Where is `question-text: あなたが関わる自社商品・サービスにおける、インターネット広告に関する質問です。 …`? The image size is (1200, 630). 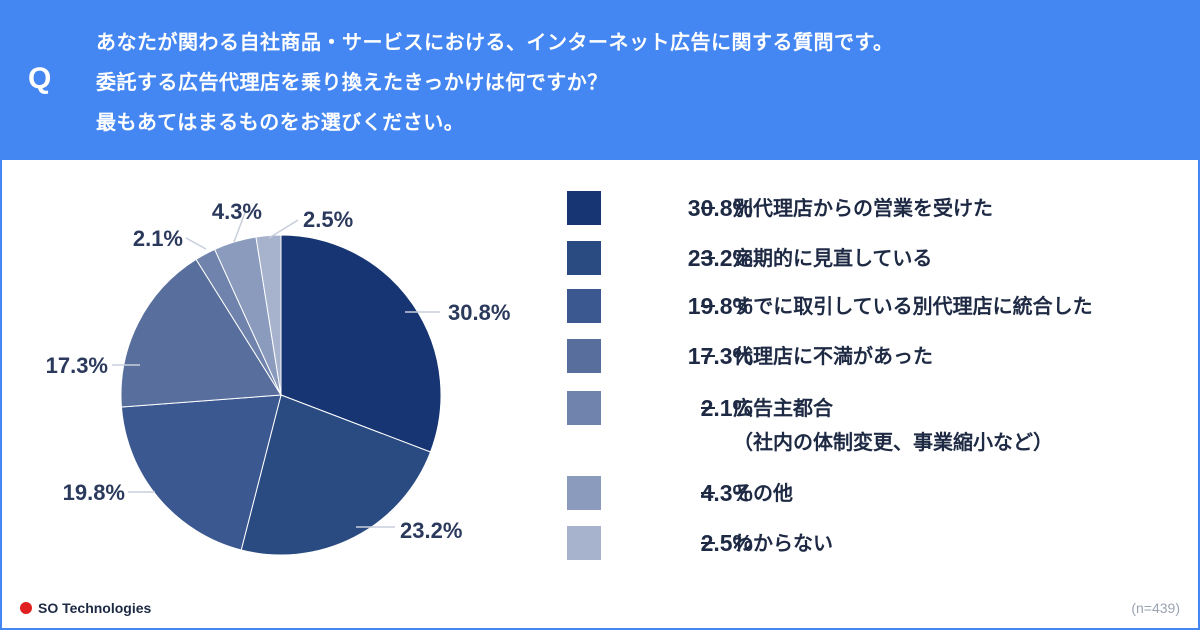 question-text: あなたが関わる自社商品・サービスにおける、インターネット広告に関する質問です。 … is located at coordinates (495, 82).